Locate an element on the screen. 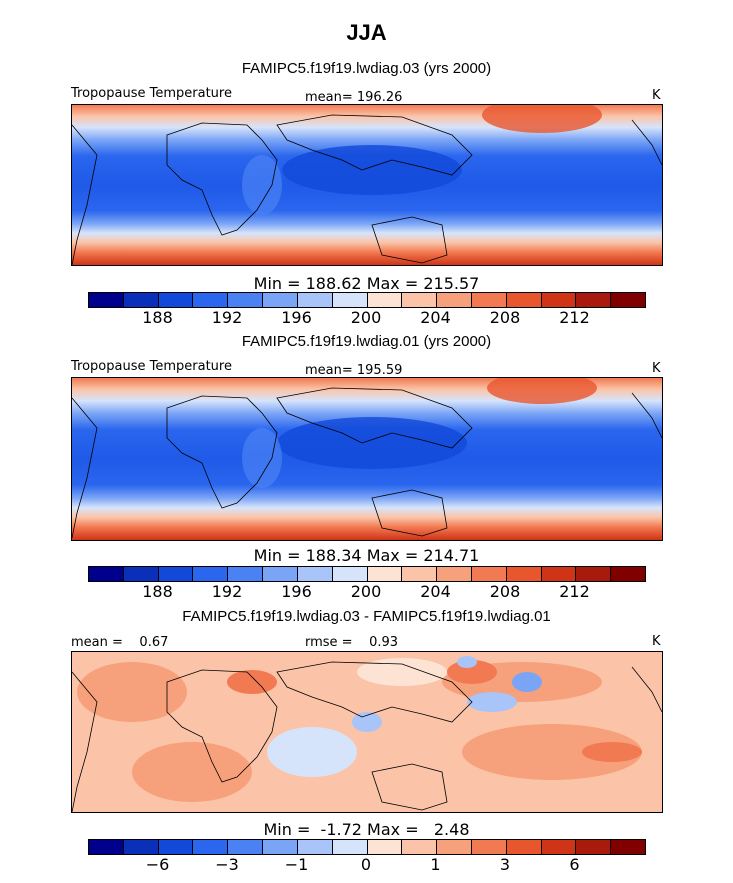 This screenshot has height=883, width=733. colorbar-tick-label: 6 is located at coordinates (574, 864).